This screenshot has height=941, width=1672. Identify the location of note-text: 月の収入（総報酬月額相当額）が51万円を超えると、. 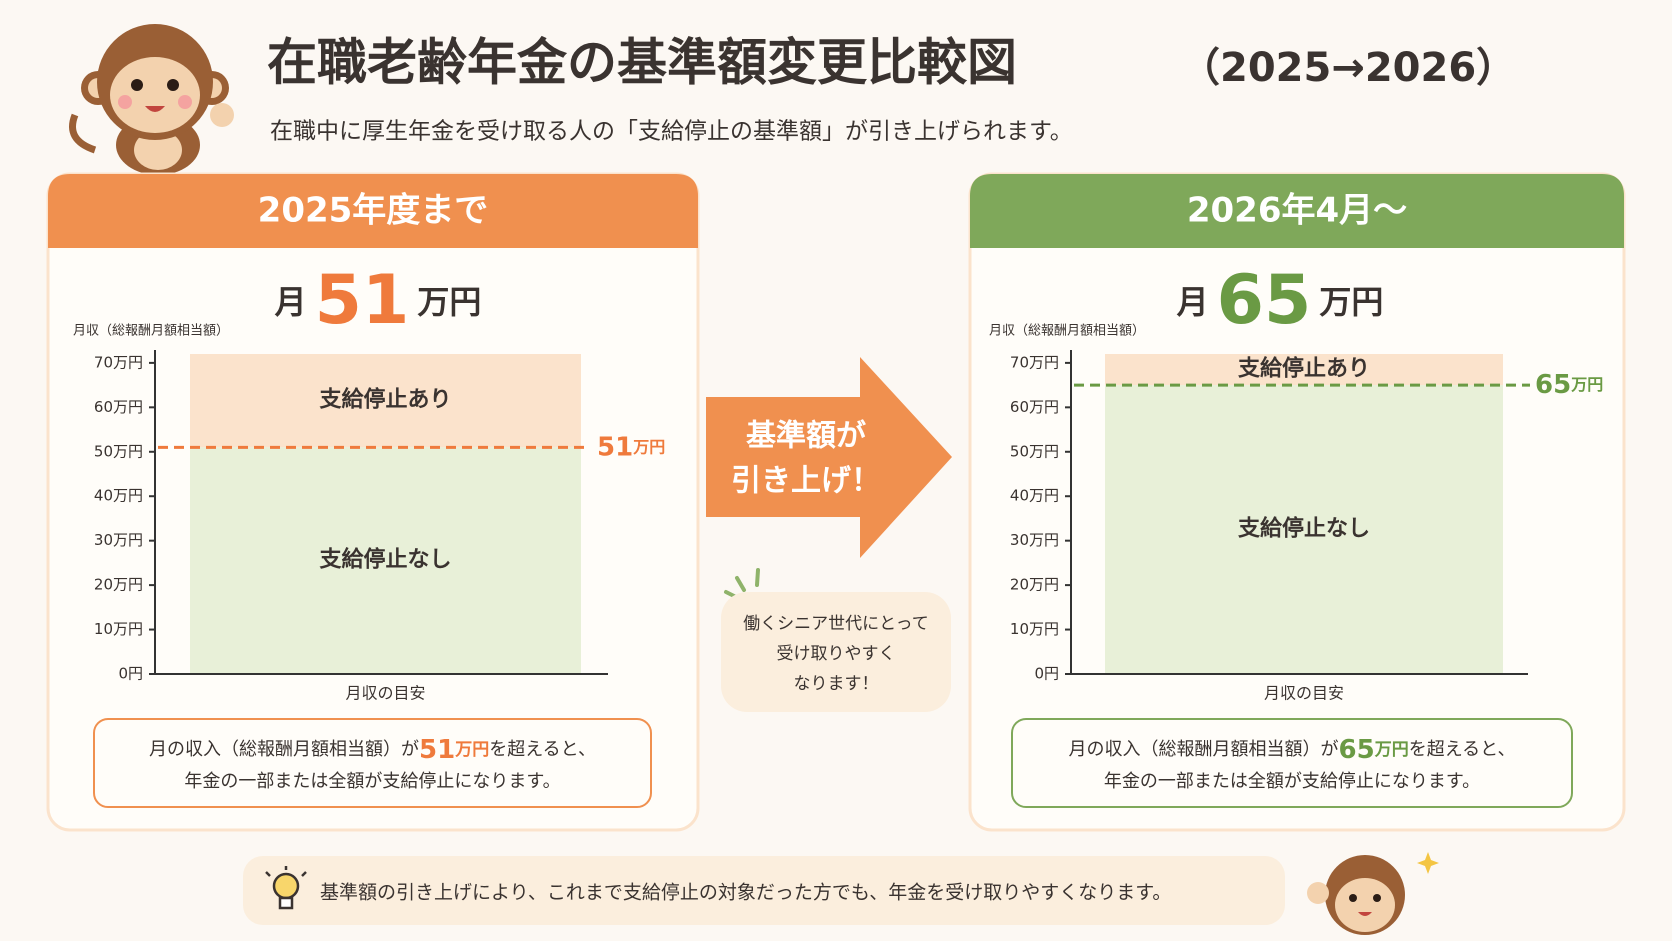
(372, 750).